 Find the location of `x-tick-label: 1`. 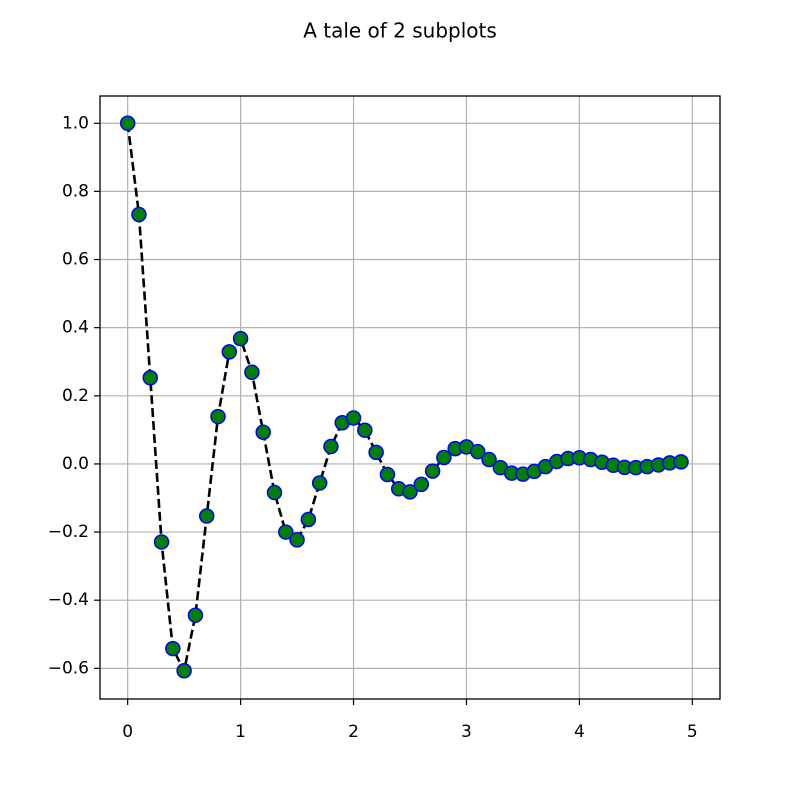

x-tick-label: 1 is located at coordinates (240, 732).